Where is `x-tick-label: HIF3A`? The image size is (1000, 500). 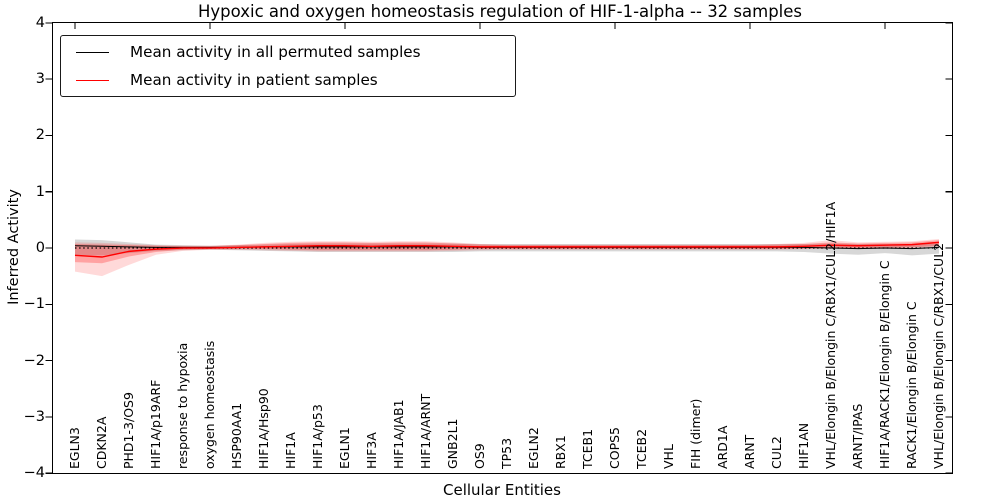
x-tick-label: HIF3A is located at coordinates (371, 450).